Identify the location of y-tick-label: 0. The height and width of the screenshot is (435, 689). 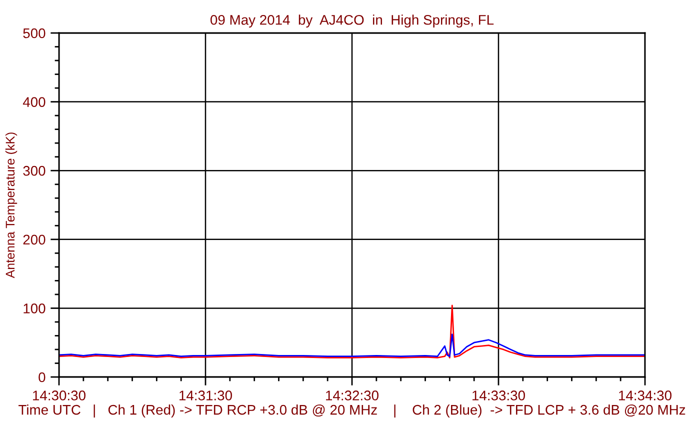
(42, 377).